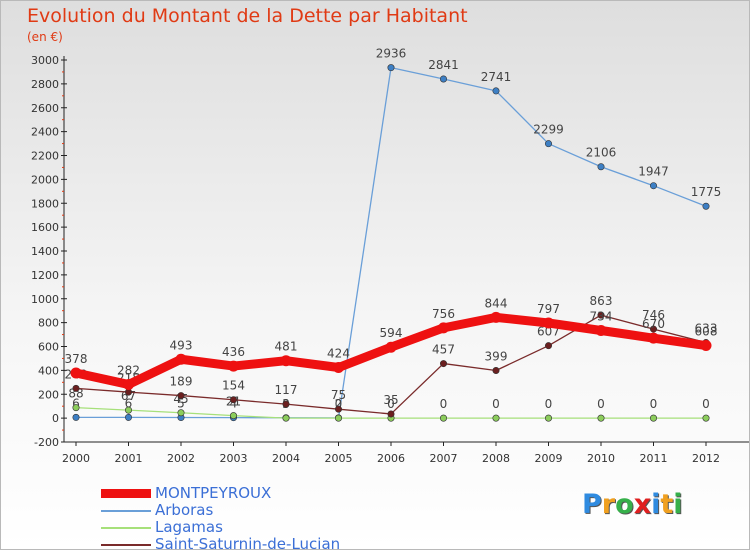  What do you see at coordinates (45, 179) in the screenshot?
I see `y-tick-label: 2000` at bounding box center [45, 179].